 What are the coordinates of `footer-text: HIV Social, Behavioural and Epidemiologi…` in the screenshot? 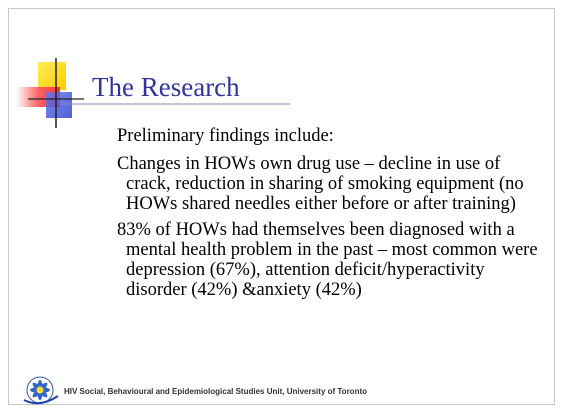 It's located at (216, 391).